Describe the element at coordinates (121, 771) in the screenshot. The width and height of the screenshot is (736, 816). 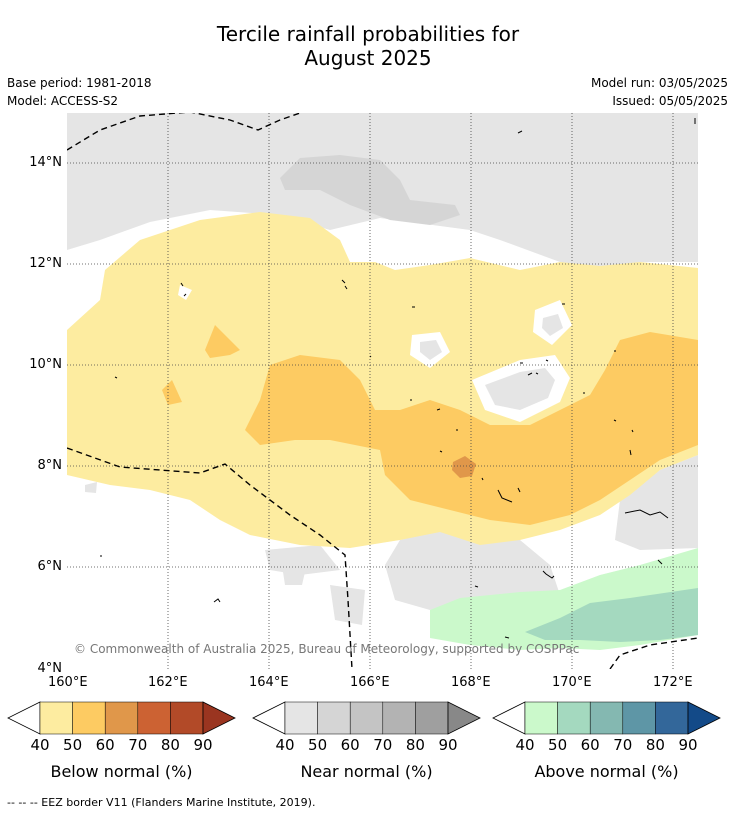
I see `colorbar-title-below: Below normal (%)` at that location.